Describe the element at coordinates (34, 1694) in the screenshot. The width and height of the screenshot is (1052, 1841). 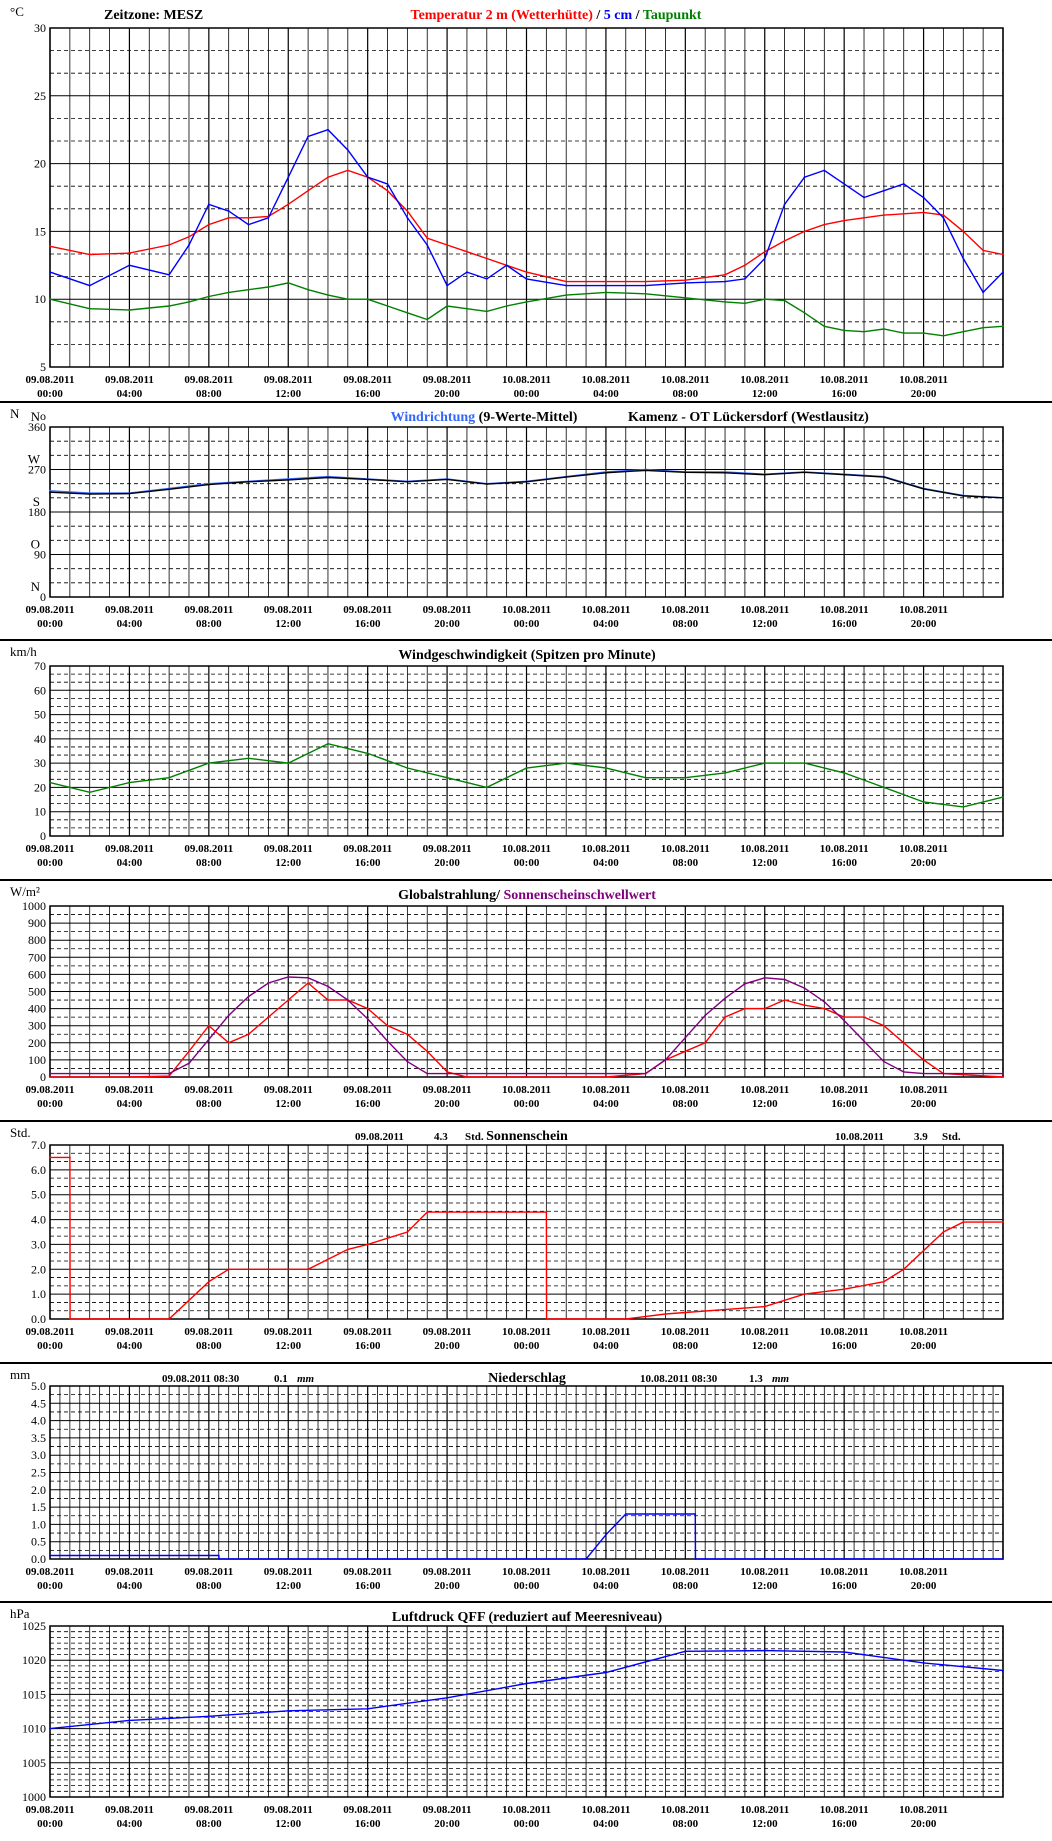
I see `y-tick-label: 1015` at that location.